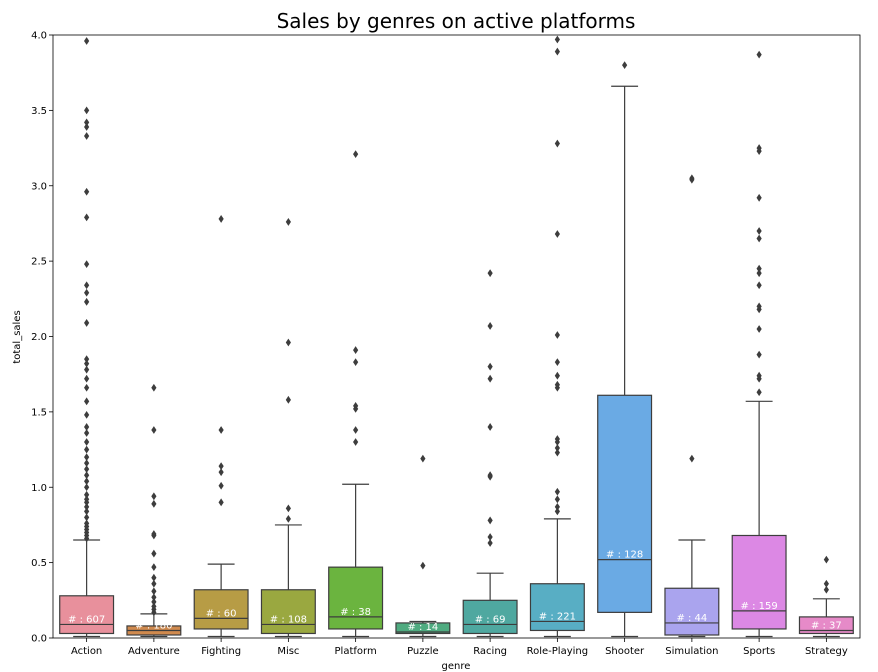 This screenshot has width=878, height=672. I want to click on count-label: # : 14, so click(422, 627).